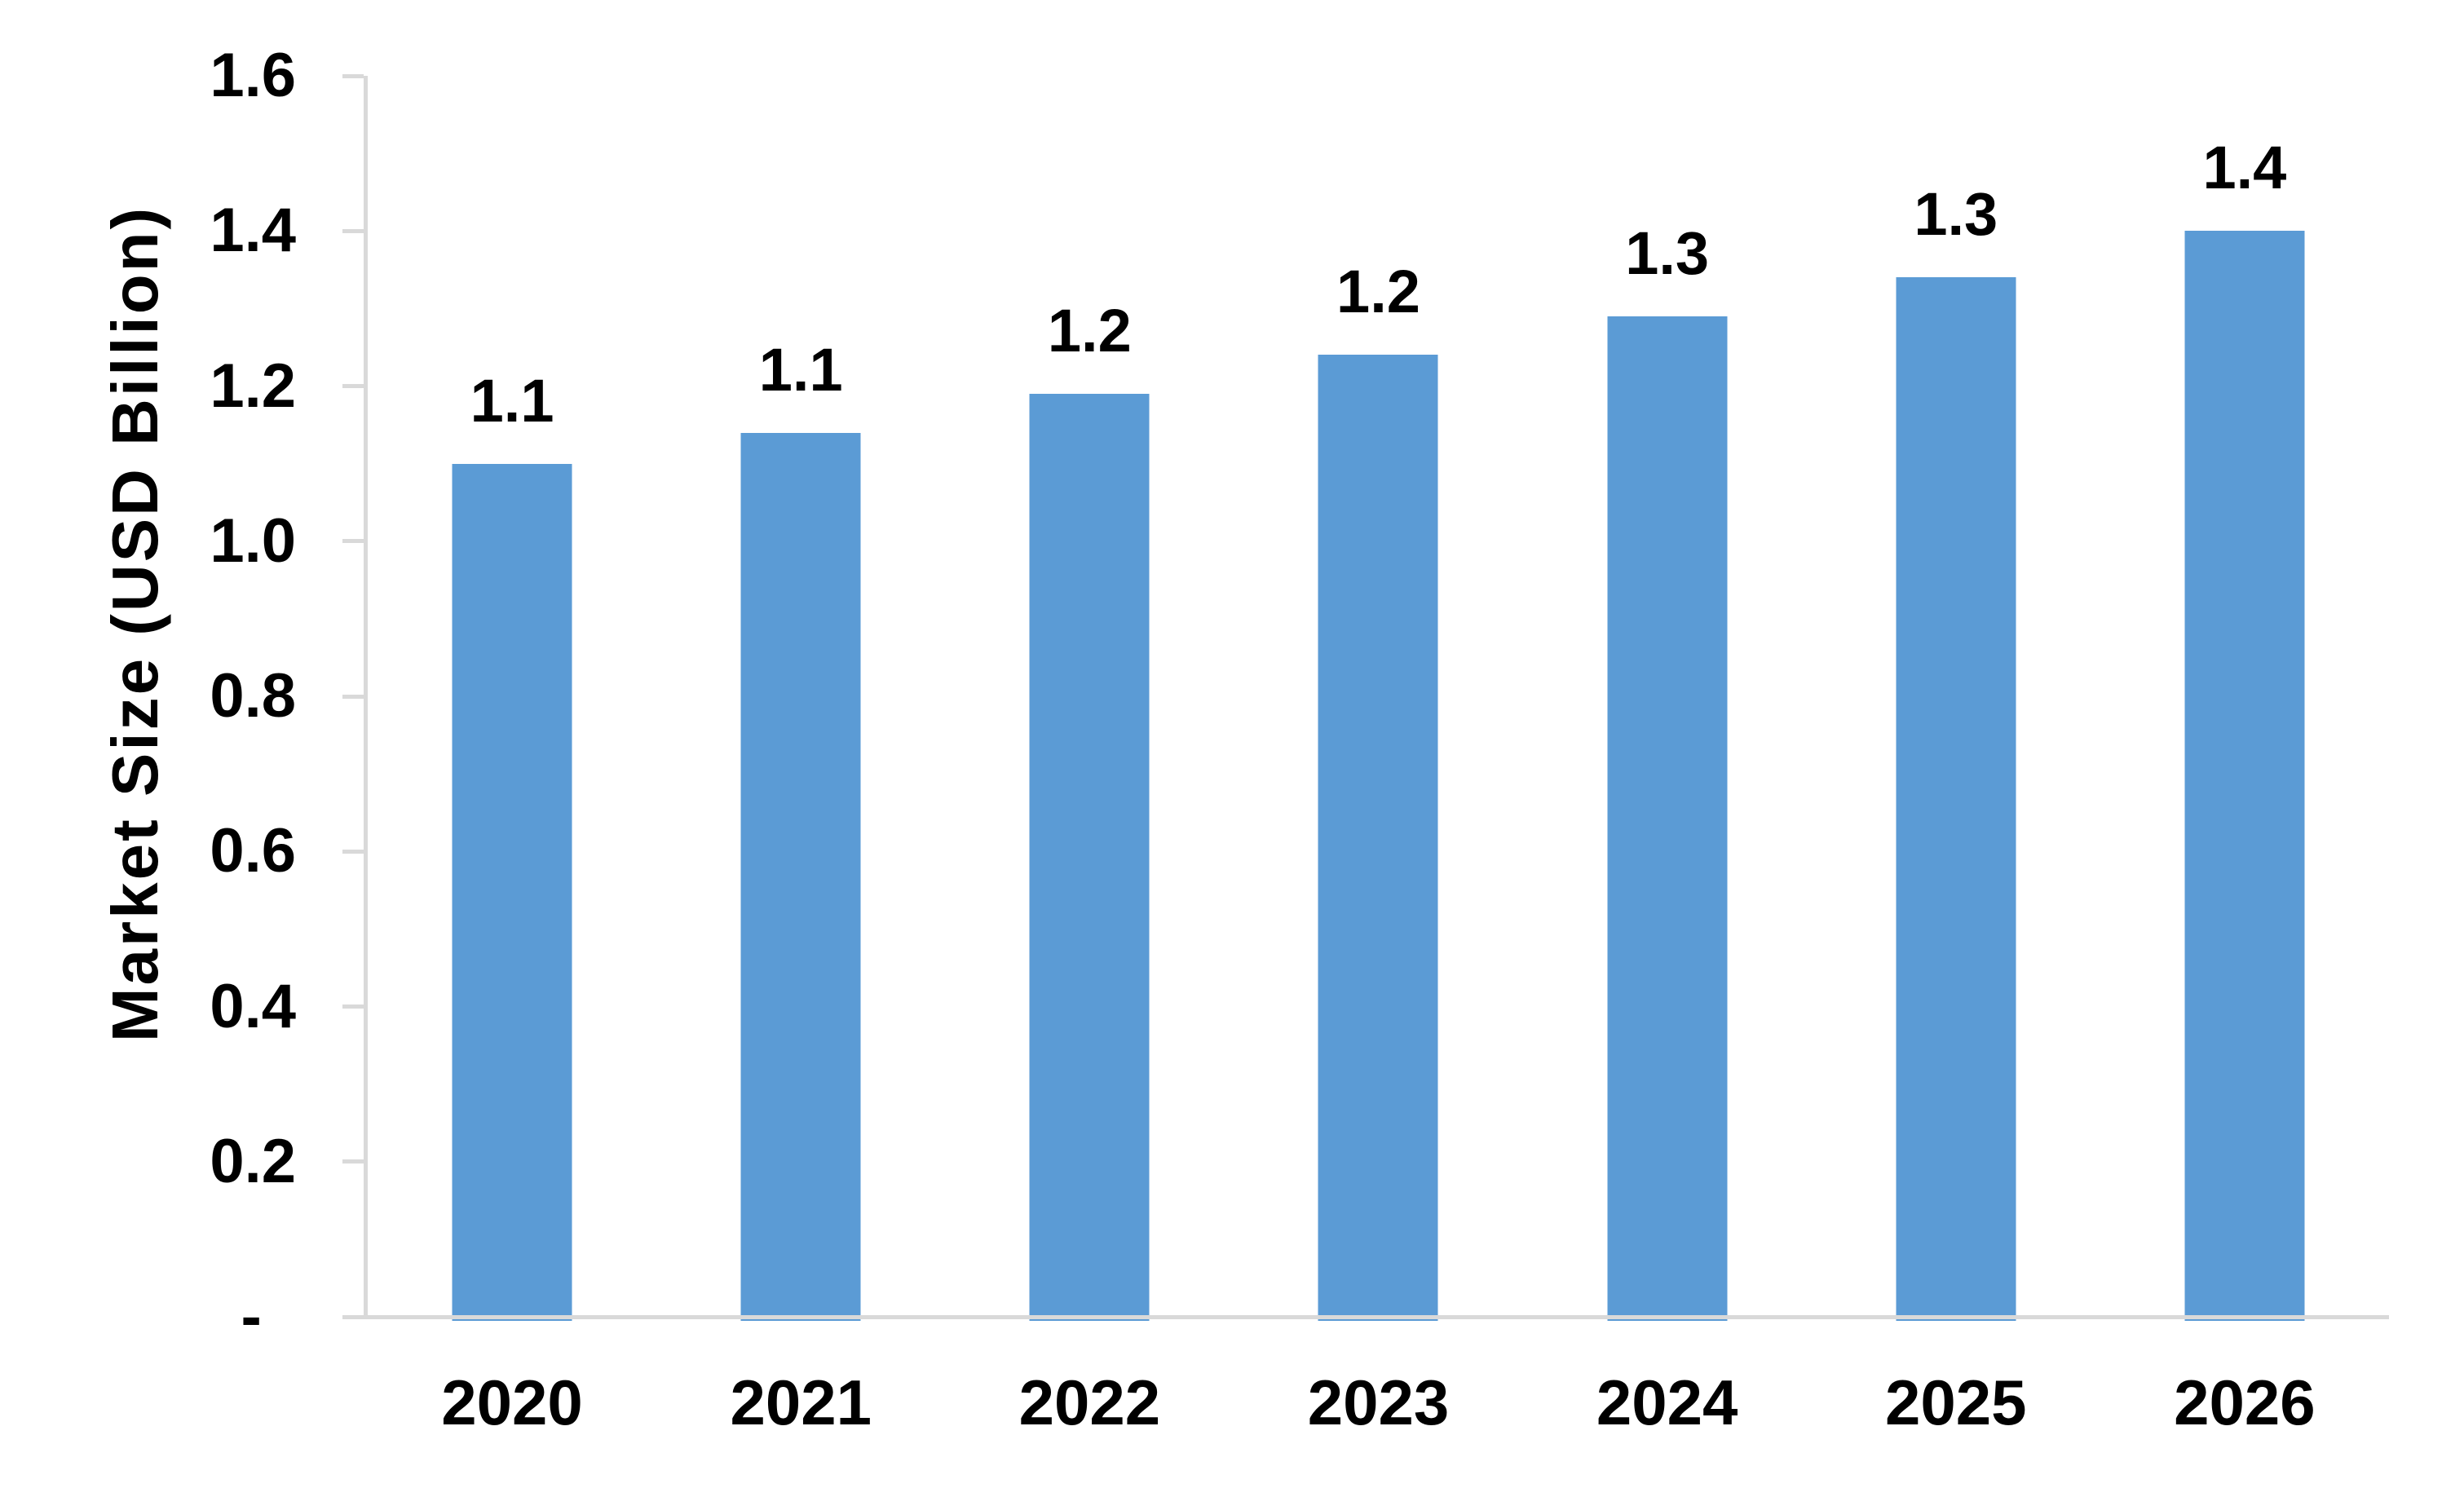  Describe the element at coordinates (135, 624) in the screenshot. I see `y-axis-title: Market Size (USD Billion)` at that location.